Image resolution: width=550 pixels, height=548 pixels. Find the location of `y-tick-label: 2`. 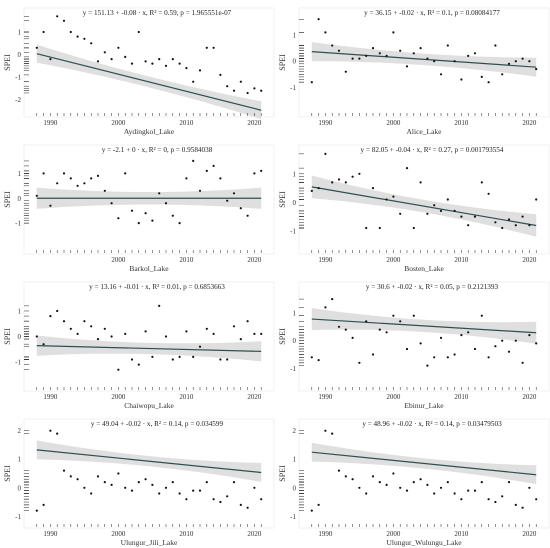

y-tick-label: 2 is located at coordinates (20, 431).